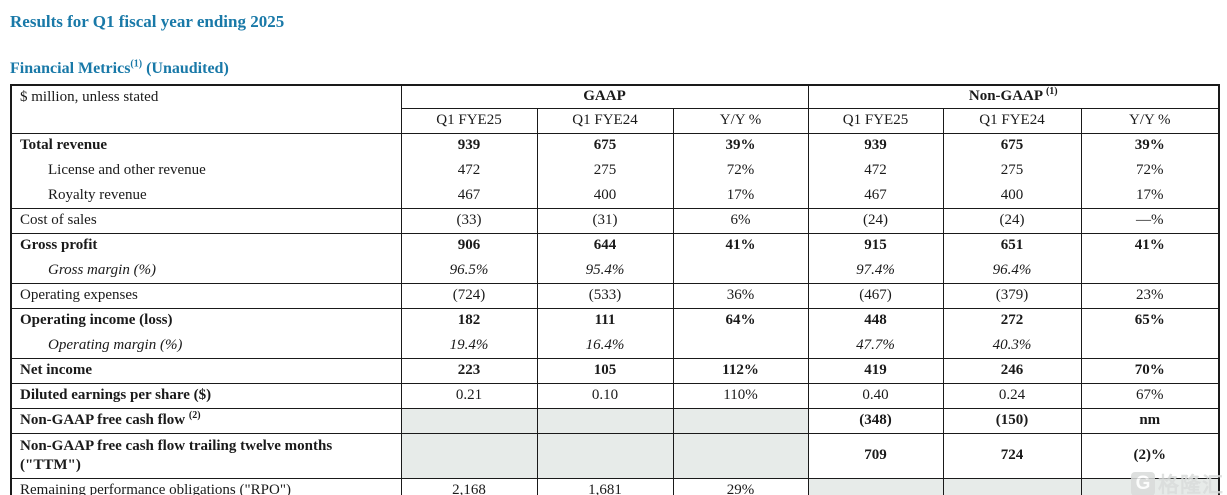 This screenshot has height=495, width=1227. Describe the element at coordinates (469, 295) in the screenshot. I see `table-cell: (724)` at that location.